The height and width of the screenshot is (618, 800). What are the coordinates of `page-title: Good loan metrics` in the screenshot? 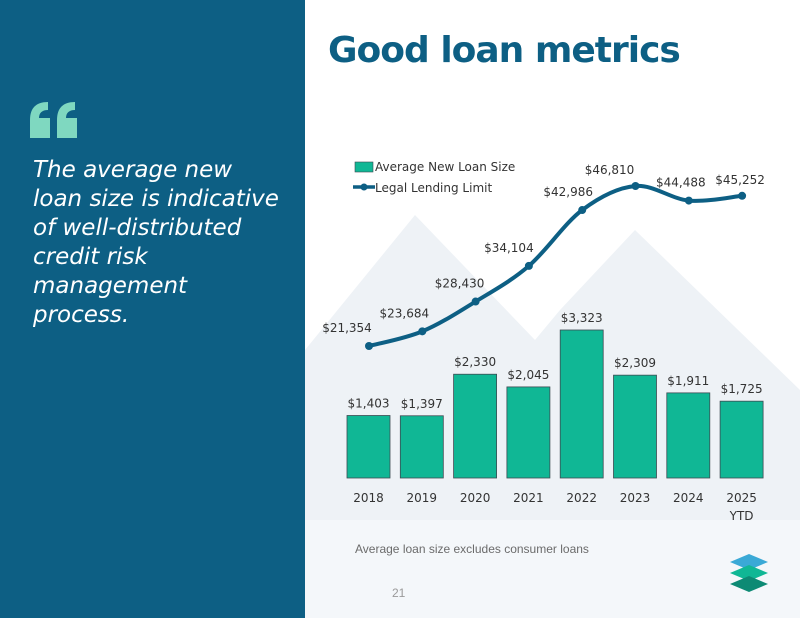 It's located at (504, 50).